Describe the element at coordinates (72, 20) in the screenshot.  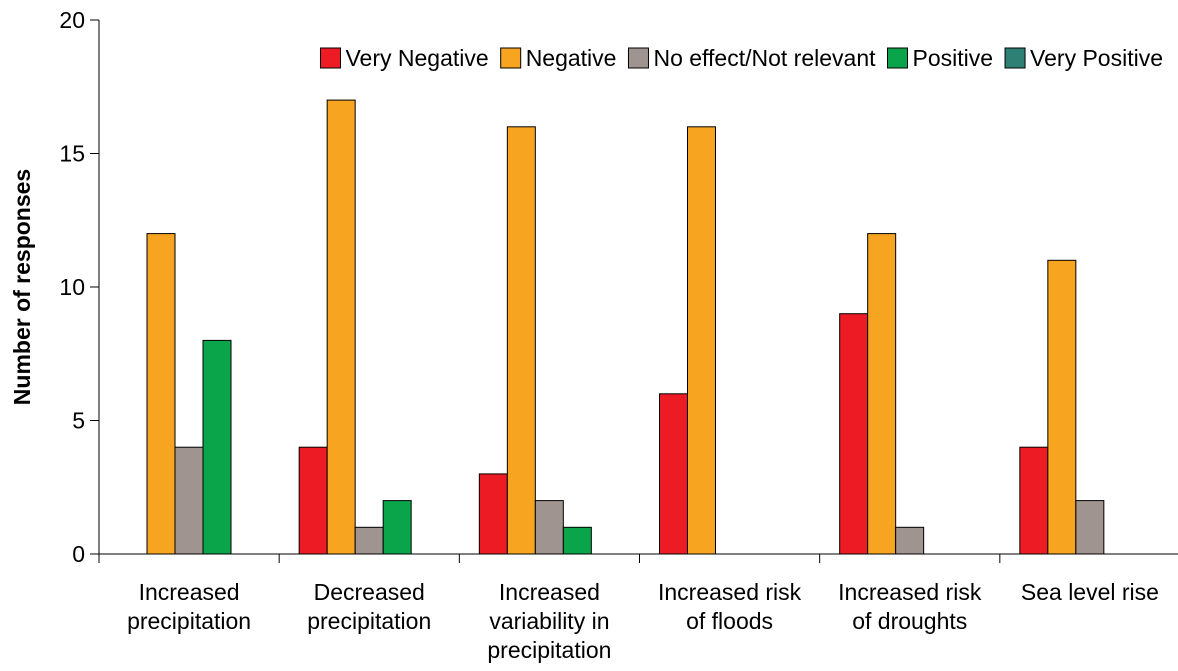
I see `y-tick-label: 20` at that location.